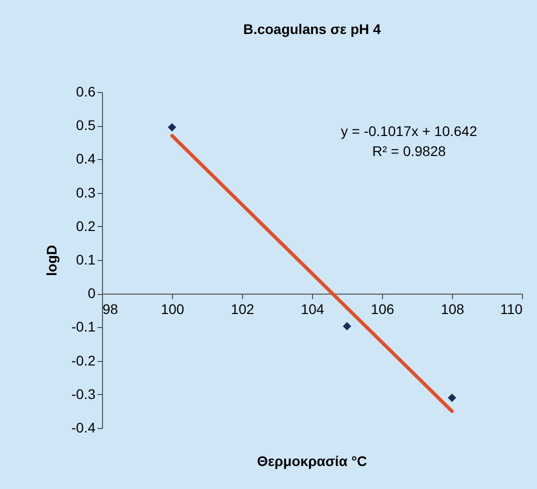 The image size is (537, 489). Describe the element at coordinates (172, 309) in the screenshot. I see `x-tick-label: 100` at that location.